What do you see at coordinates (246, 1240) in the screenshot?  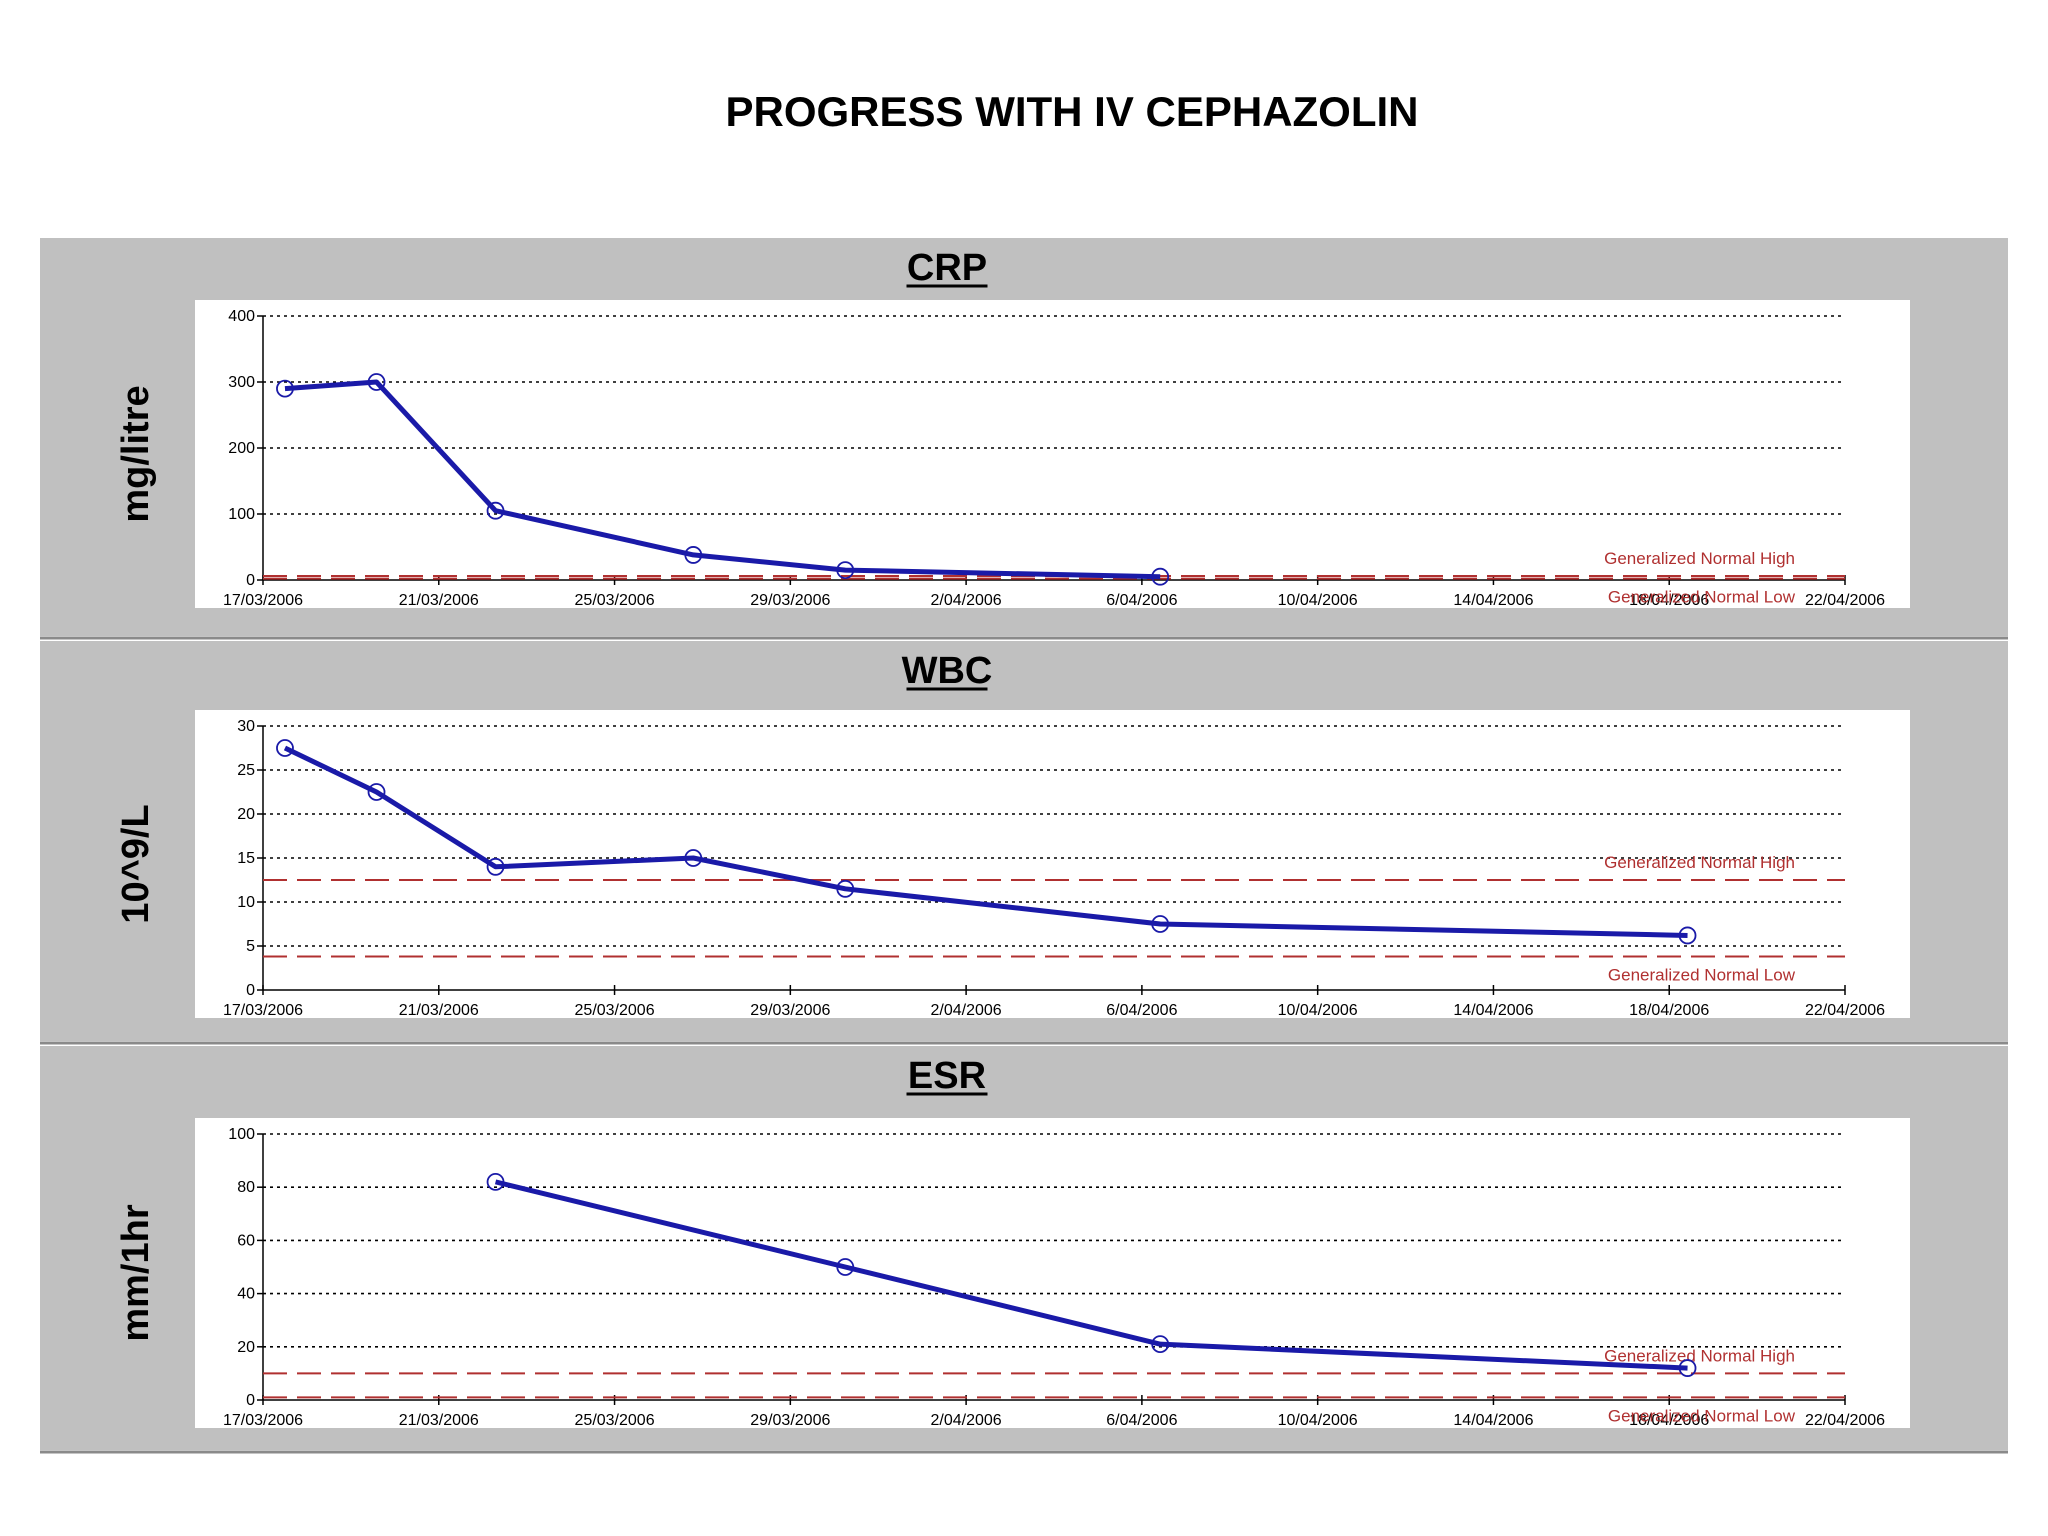 I see `y-tick-label: 60` at bounding box center [246, 1240].